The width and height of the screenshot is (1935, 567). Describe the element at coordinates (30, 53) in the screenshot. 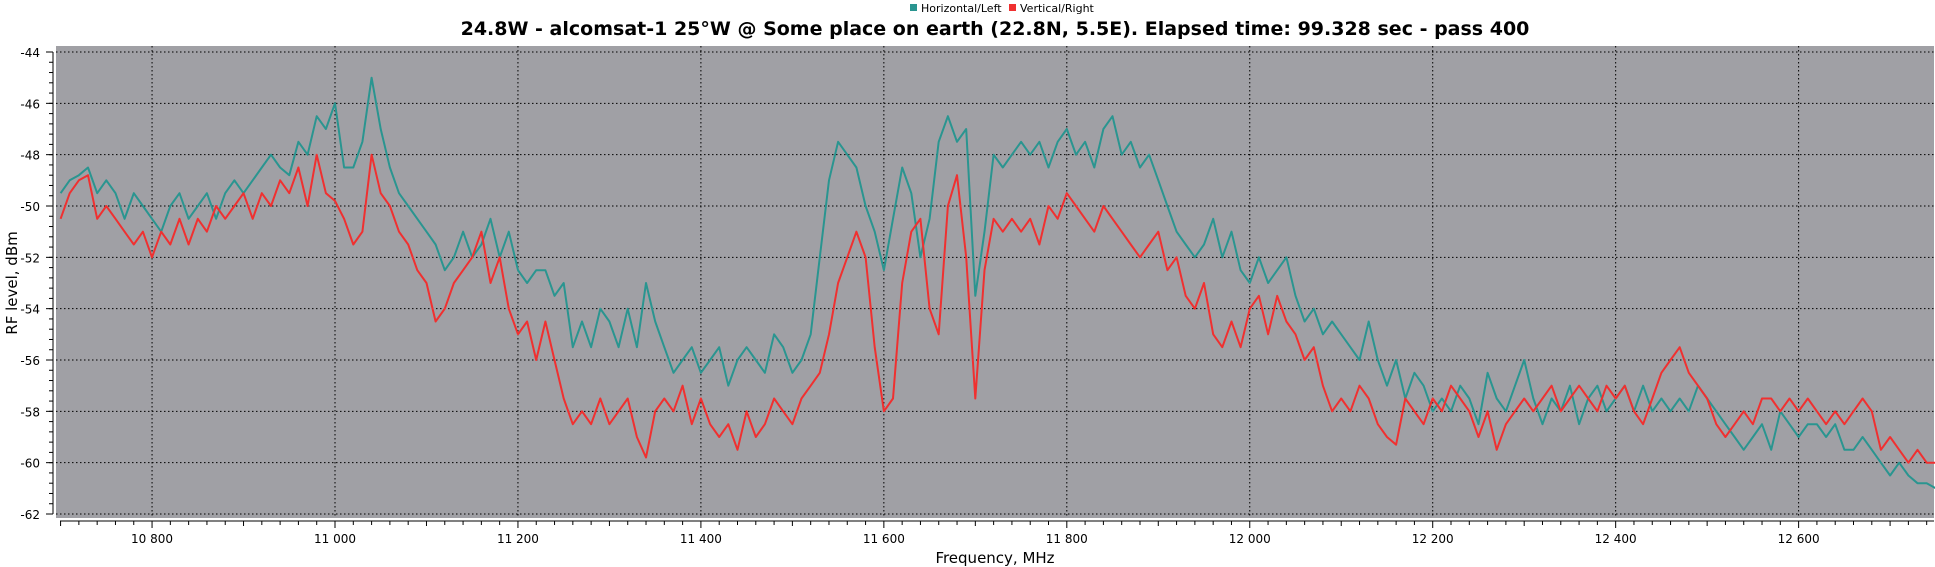

I see `y-tick-label: -44` at that location.